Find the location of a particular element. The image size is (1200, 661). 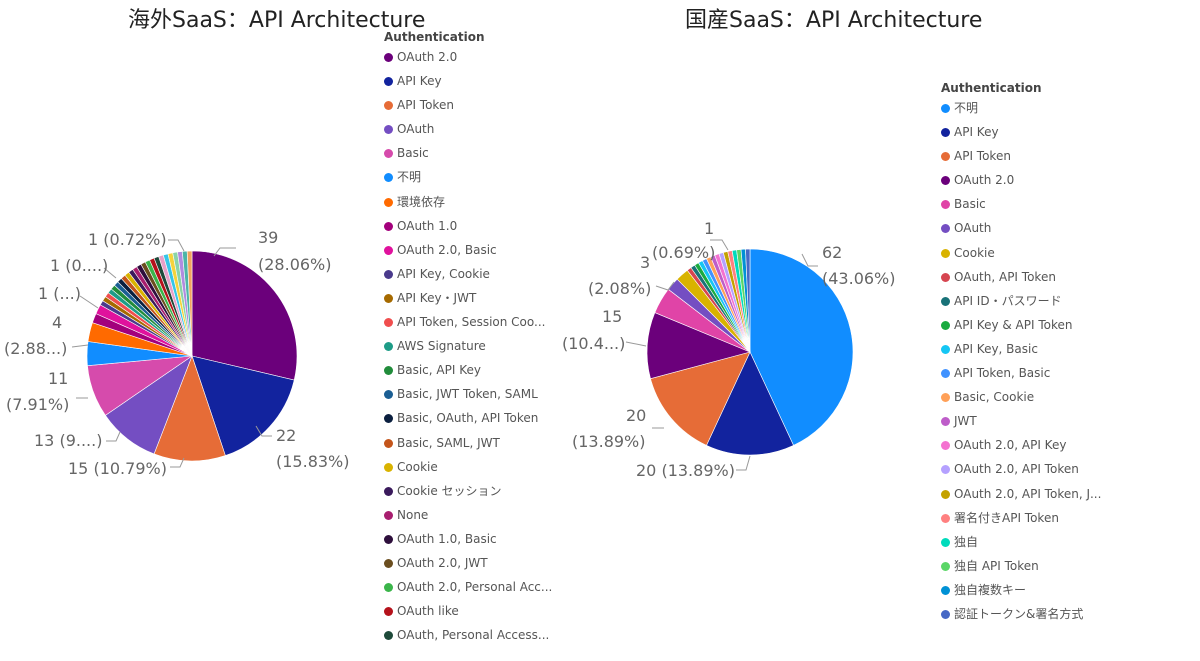

legend-label: OAuth 1.0, Basic is located at coordinates (447, 538).